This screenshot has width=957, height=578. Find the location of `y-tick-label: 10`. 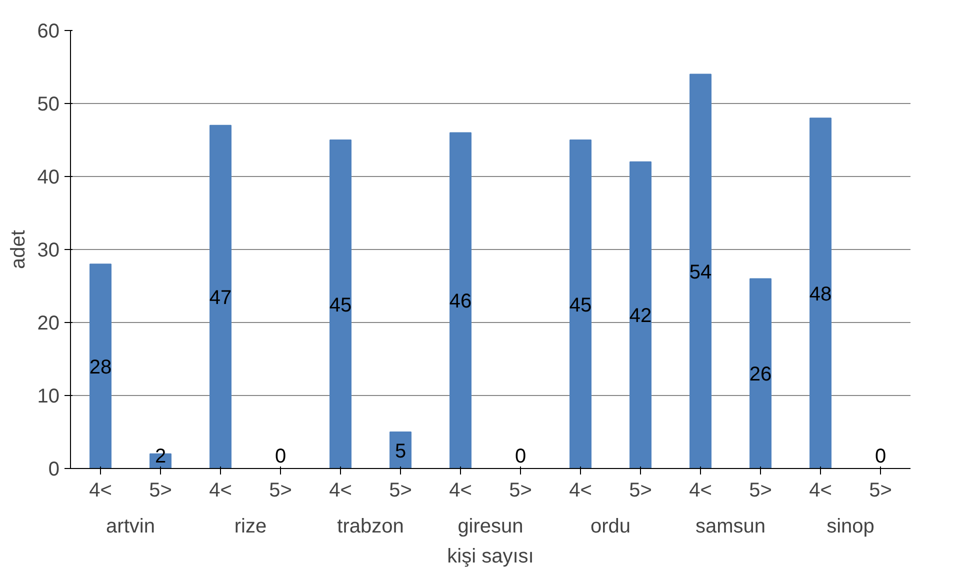

y-tick-label: 10 is located at coordinates (48, 397).